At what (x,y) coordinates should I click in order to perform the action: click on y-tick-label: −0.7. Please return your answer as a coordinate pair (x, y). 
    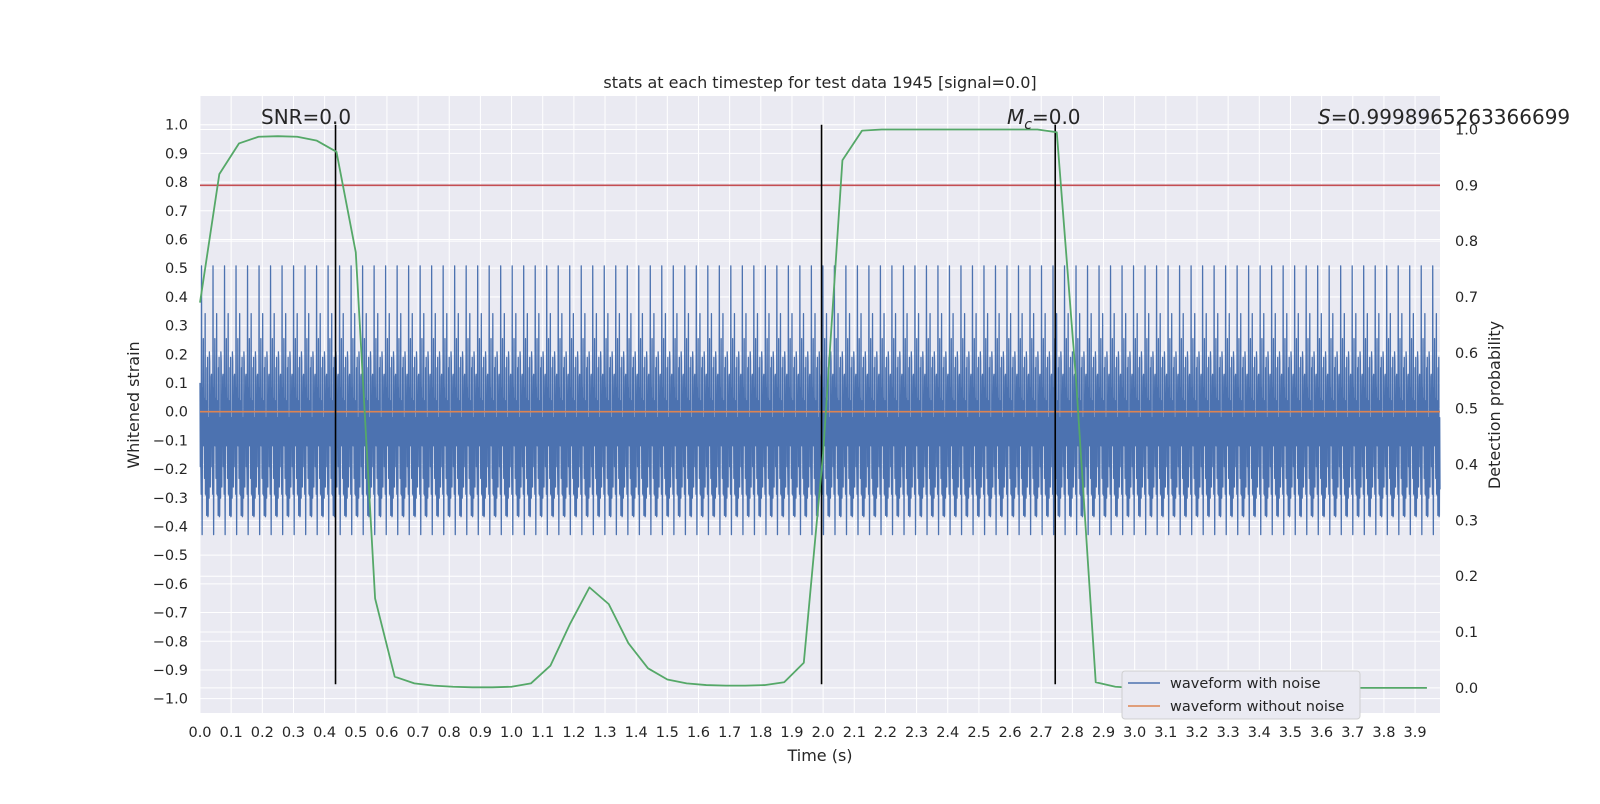
    Looking at the image, I should click on (170, 614).